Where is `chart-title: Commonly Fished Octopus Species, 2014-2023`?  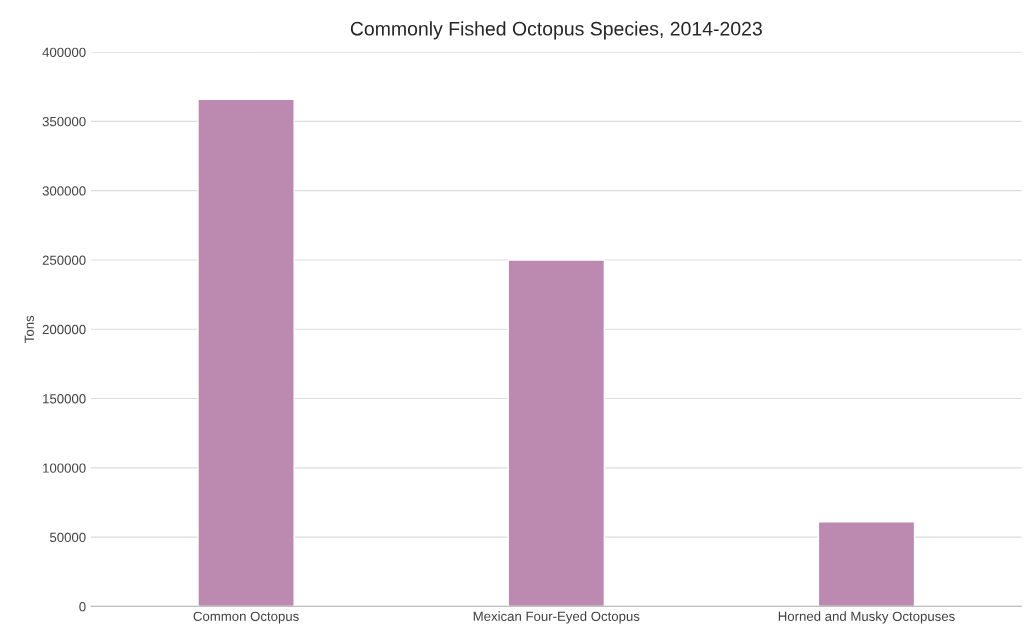
chart-title: Commonly Fished Octopus Species, 2014-2023 is located at coordinates (556, 30).